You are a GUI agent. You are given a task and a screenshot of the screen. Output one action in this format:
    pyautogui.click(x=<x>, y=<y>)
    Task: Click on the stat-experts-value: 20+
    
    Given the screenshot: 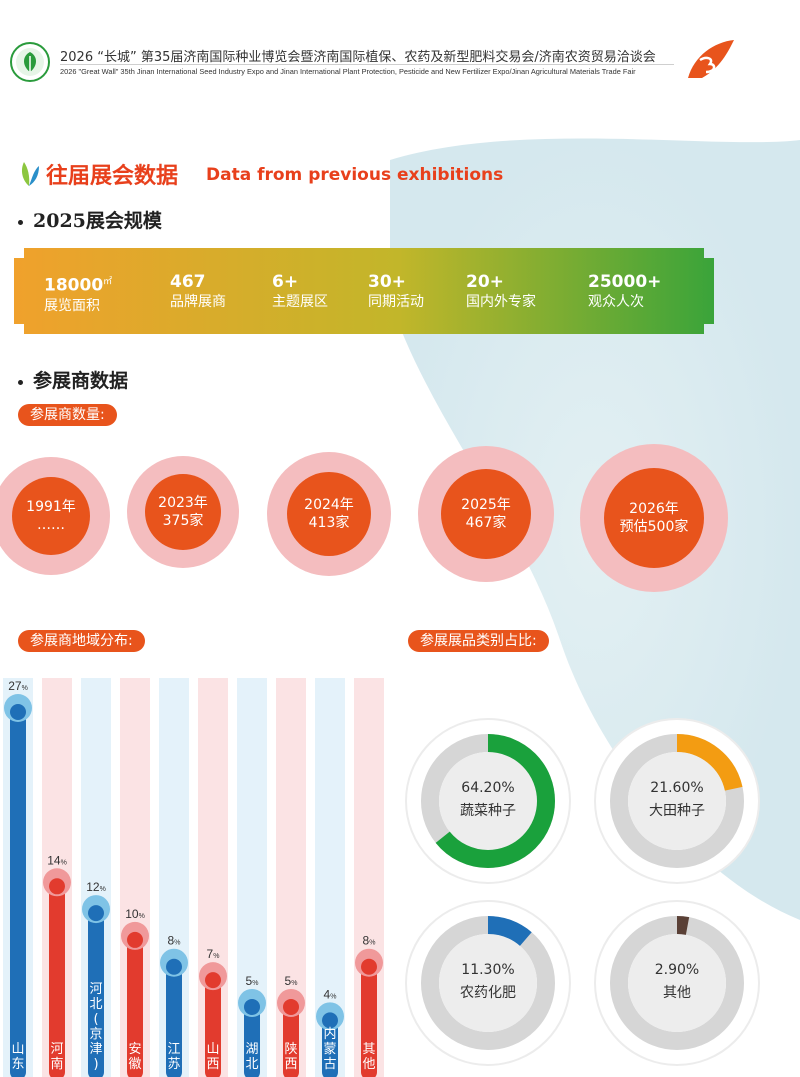 What is the action you would take?
    pyautogui.click(x=485, y=282)
    